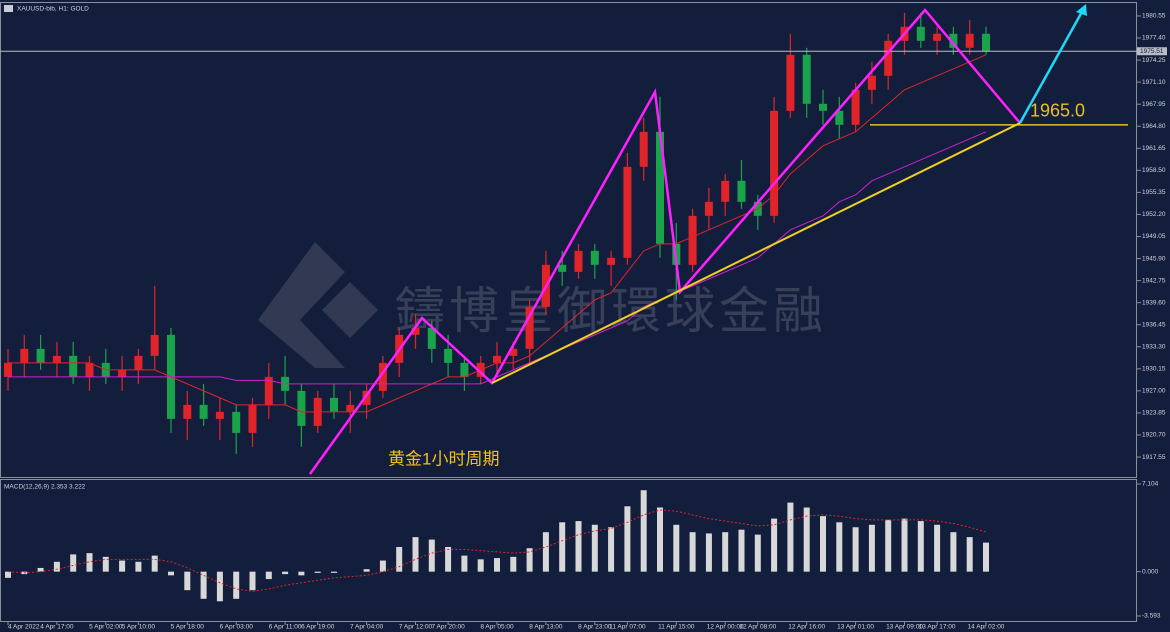 This screenshot has height=632, width=1170. I want to click on x-tick-label: 5 Apr 10:00, so click(139, 627).